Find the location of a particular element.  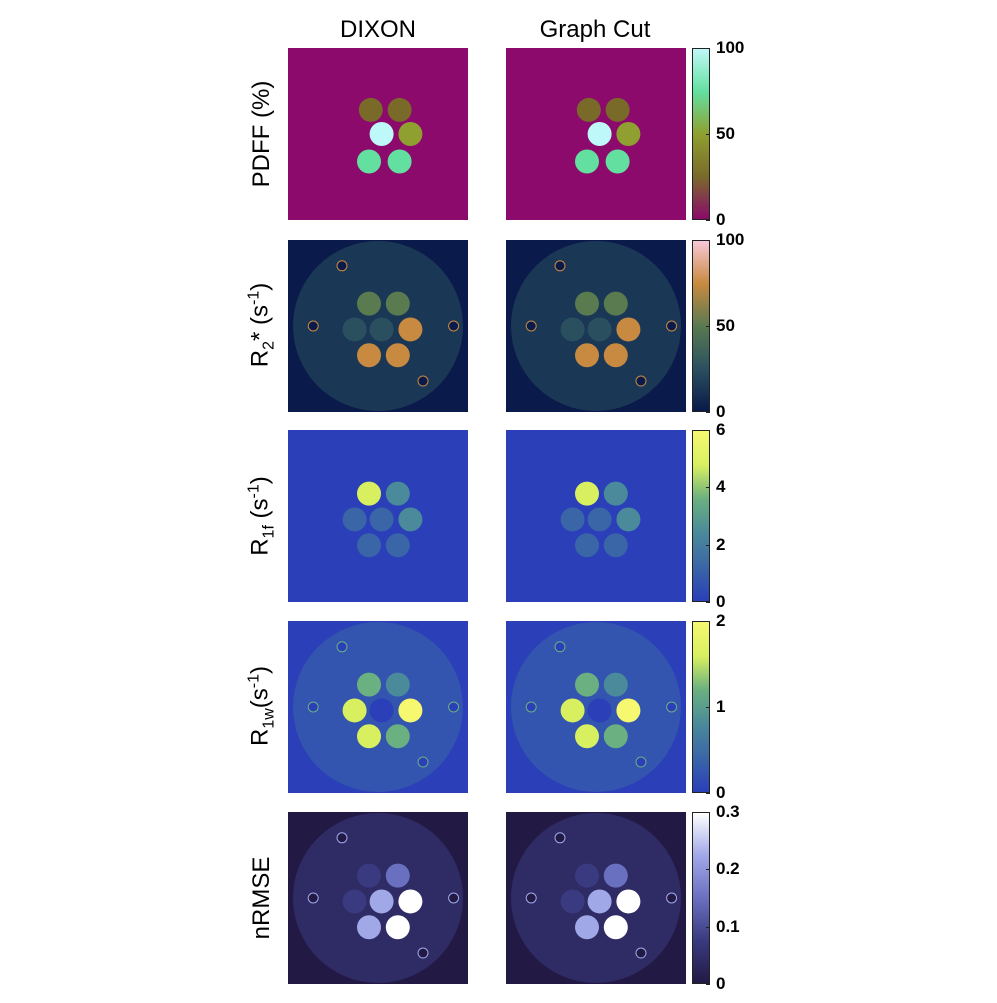

image-panel-nrmse-dixon is located at coordinates (378, 898).